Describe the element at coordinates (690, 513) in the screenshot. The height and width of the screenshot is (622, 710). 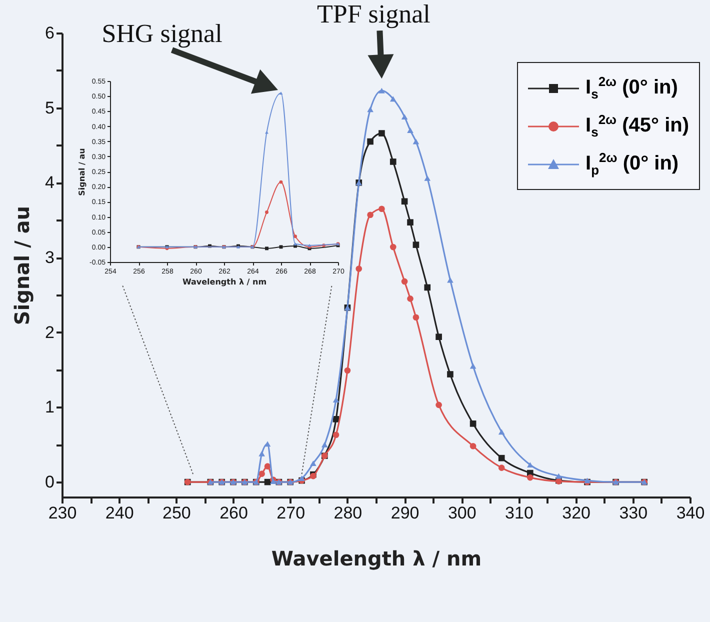
I see `x-tick-label: 340` at that location.